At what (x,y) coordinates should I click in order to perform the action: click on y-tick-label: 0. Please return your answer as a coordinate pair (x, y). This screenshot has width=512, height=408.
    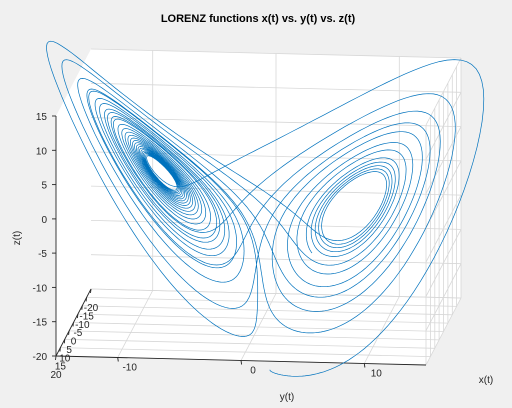
    Looking at the image, I should click on (74, 342).